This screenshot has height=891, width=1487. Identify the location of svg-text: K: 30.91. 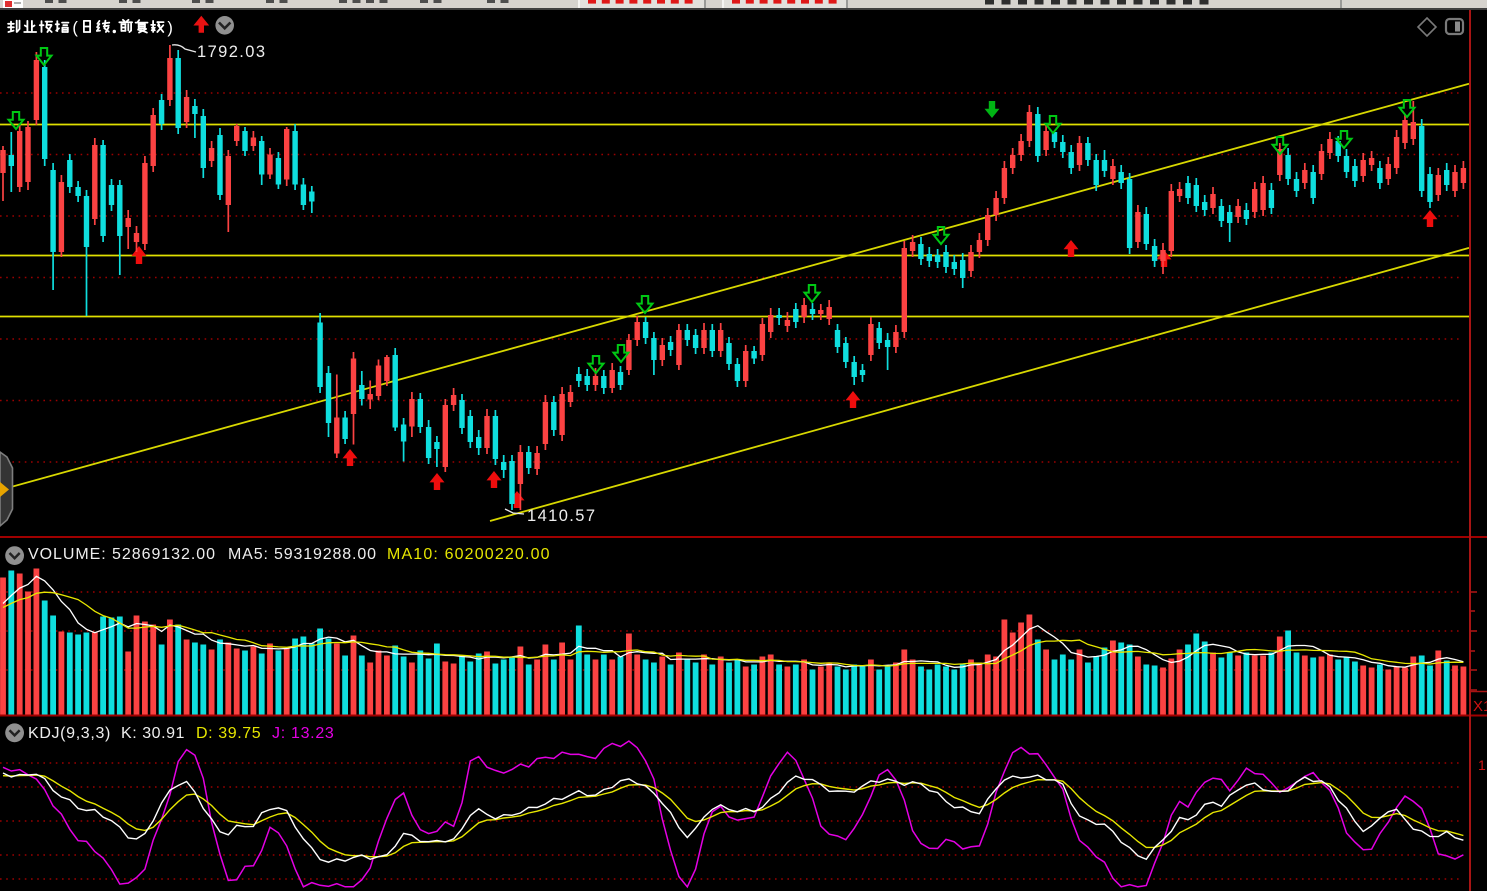
(153, 733).